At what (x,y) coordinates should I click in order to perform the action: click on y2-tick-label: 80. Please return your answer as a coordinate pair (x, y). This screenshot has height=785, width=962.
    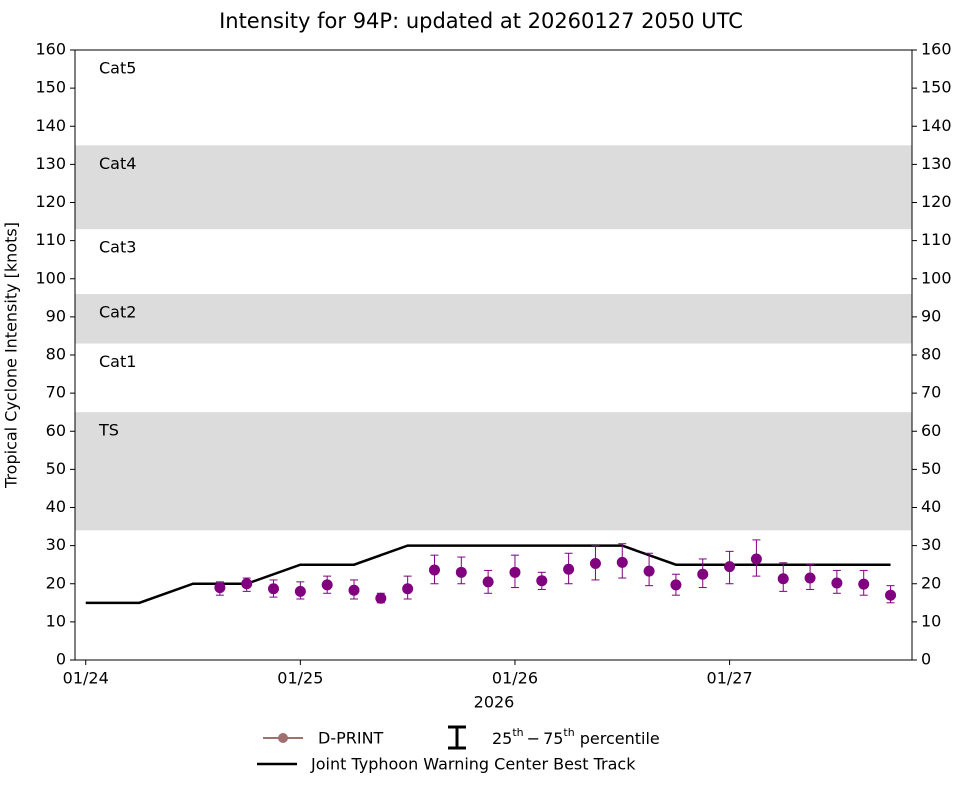
    Looking at the image, I should click on (931, 354).